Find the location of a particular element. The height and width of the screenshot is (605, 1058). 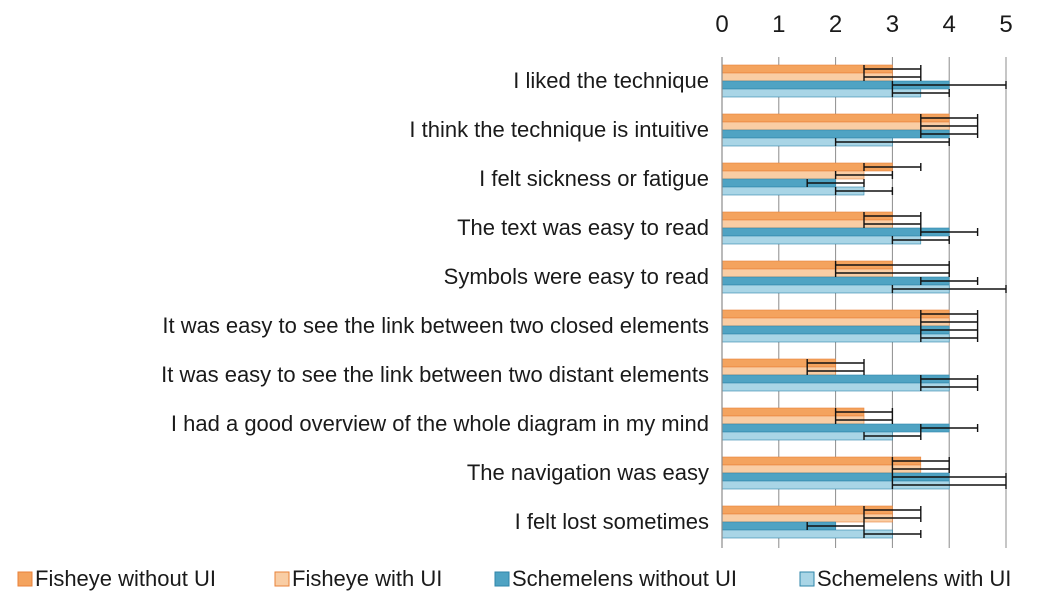

legend-label: Fisheye without UI is located at coordinates (125, 578).